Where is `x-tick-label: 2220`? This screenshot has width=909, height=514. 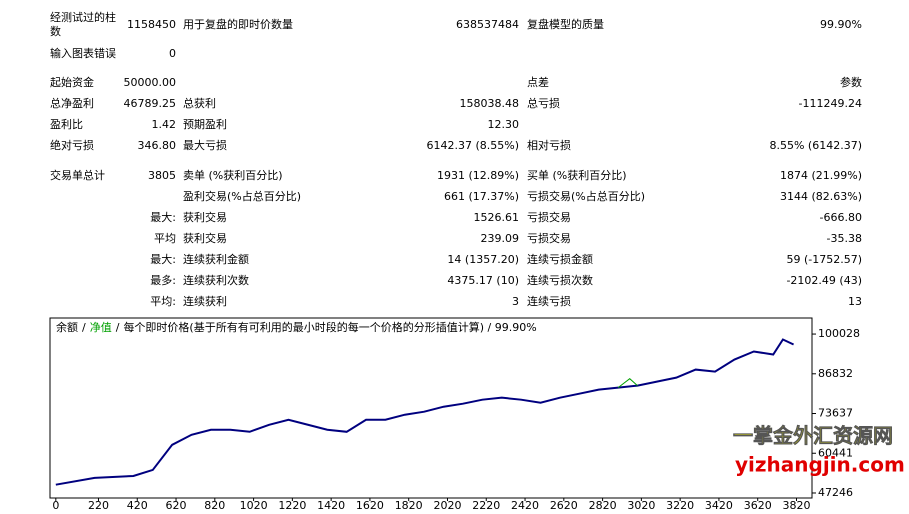
x-tick-label: 2220 is located at coordinates (486, 505).